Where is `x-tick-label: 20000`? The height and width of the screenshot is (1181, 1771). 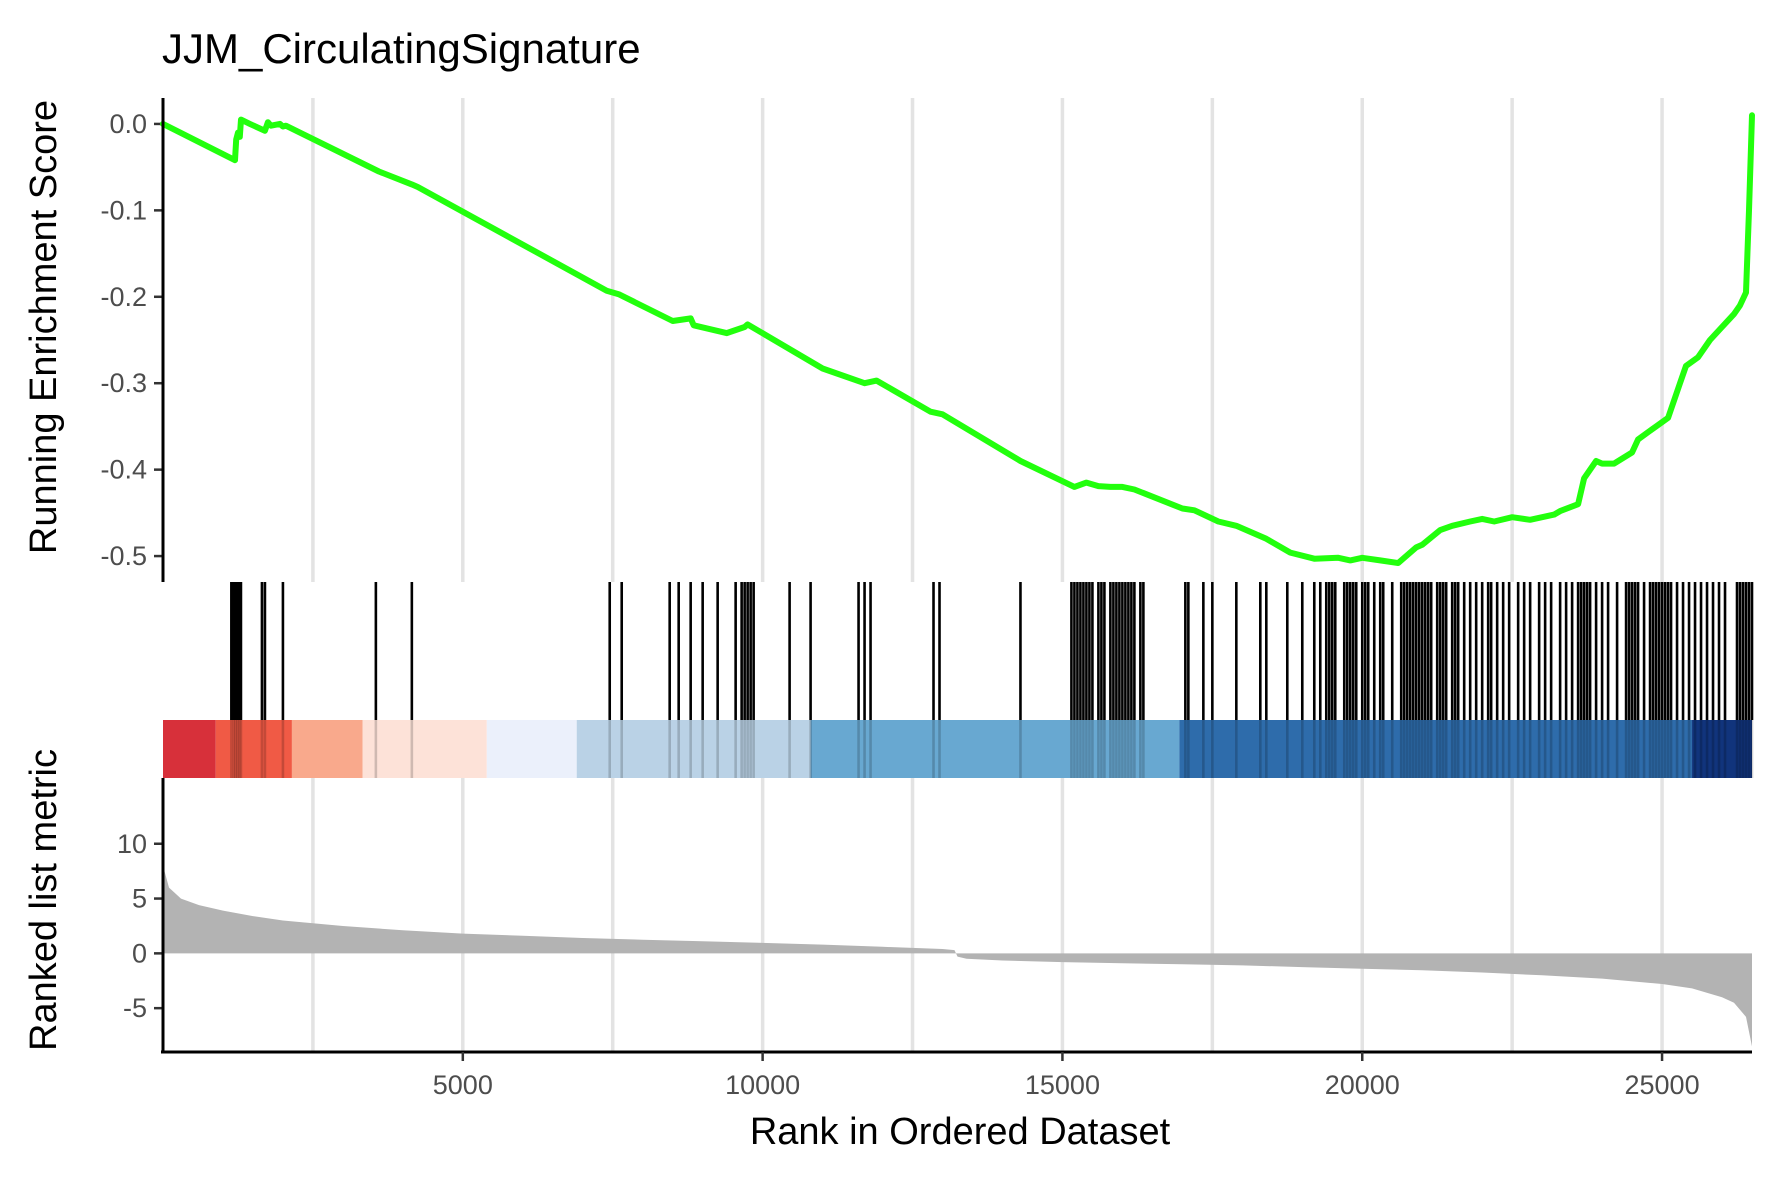
x-tick-label: 20000 is located at coordinates (1362, 1085).